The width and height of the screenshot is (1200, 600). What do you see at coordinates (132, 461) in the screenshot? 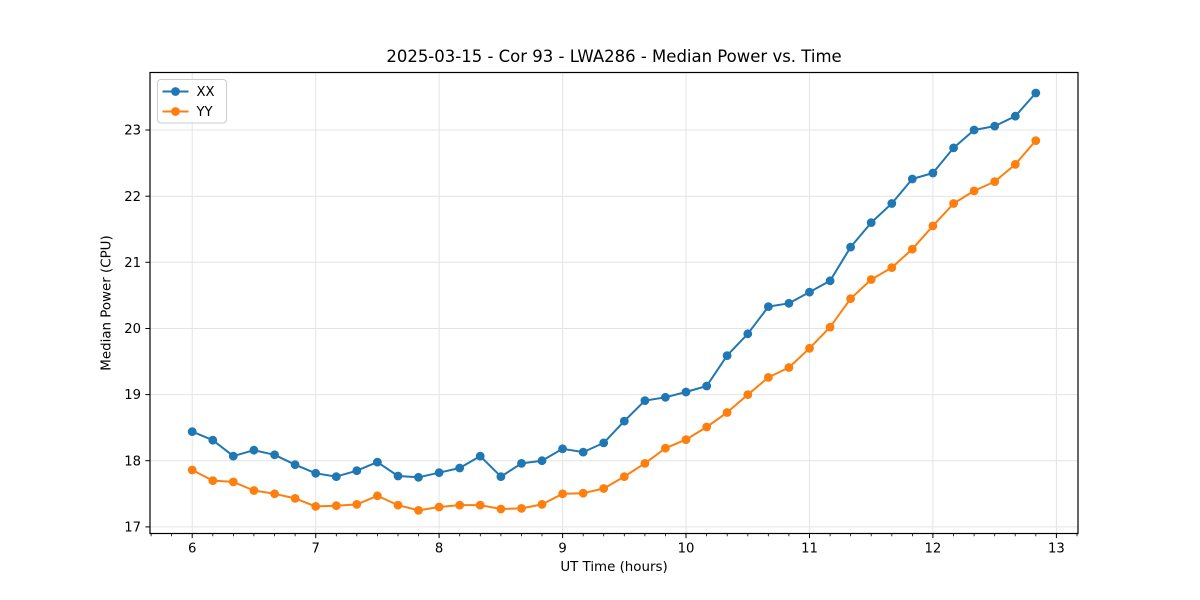
I see `y-tick-label: 18` at bounding box center [132, 461].